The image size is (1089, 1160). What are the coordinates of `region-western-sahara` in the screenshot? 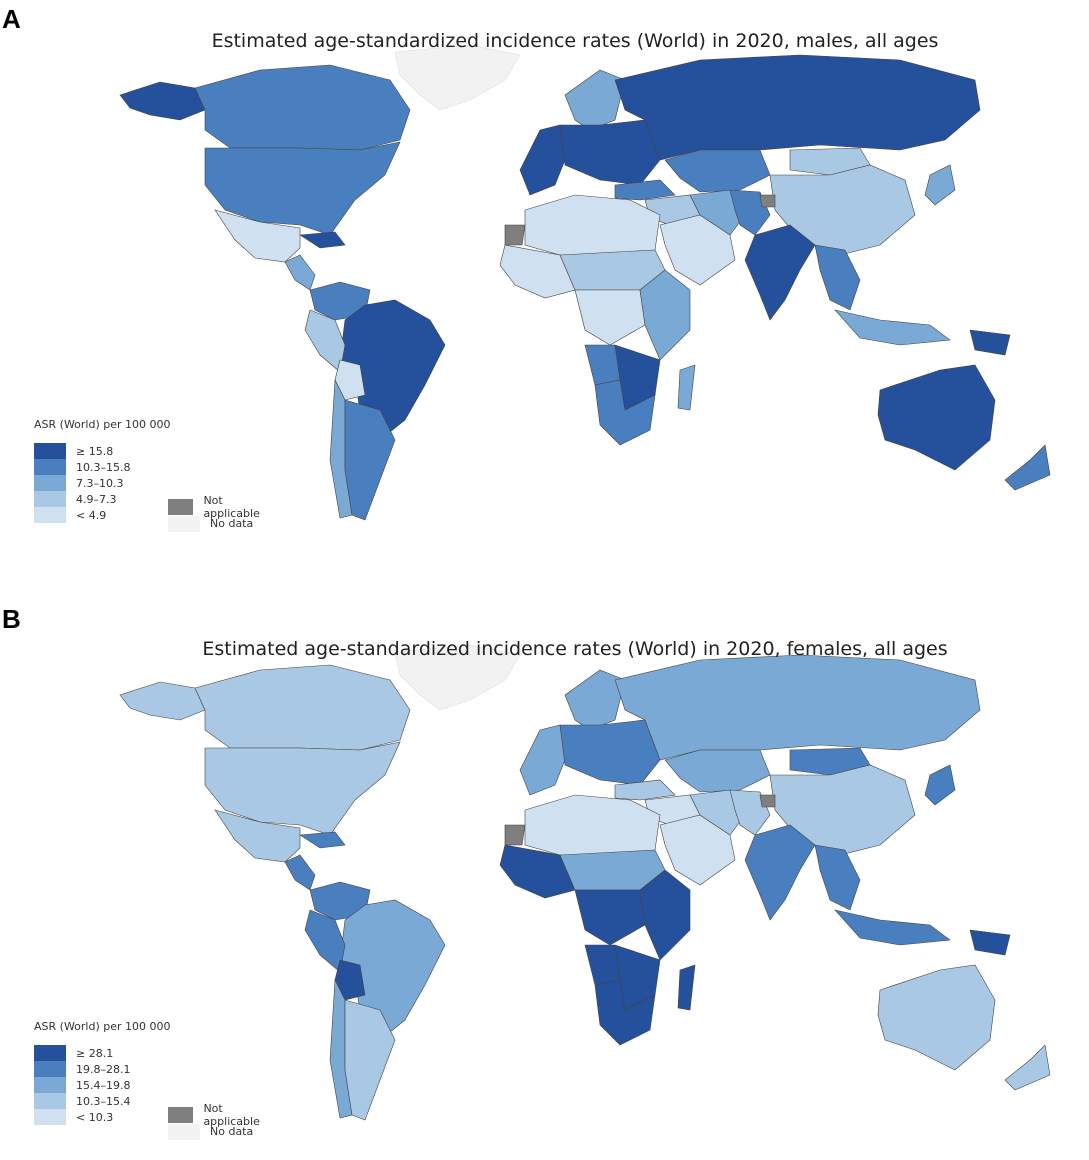 It's located at (515, 835).